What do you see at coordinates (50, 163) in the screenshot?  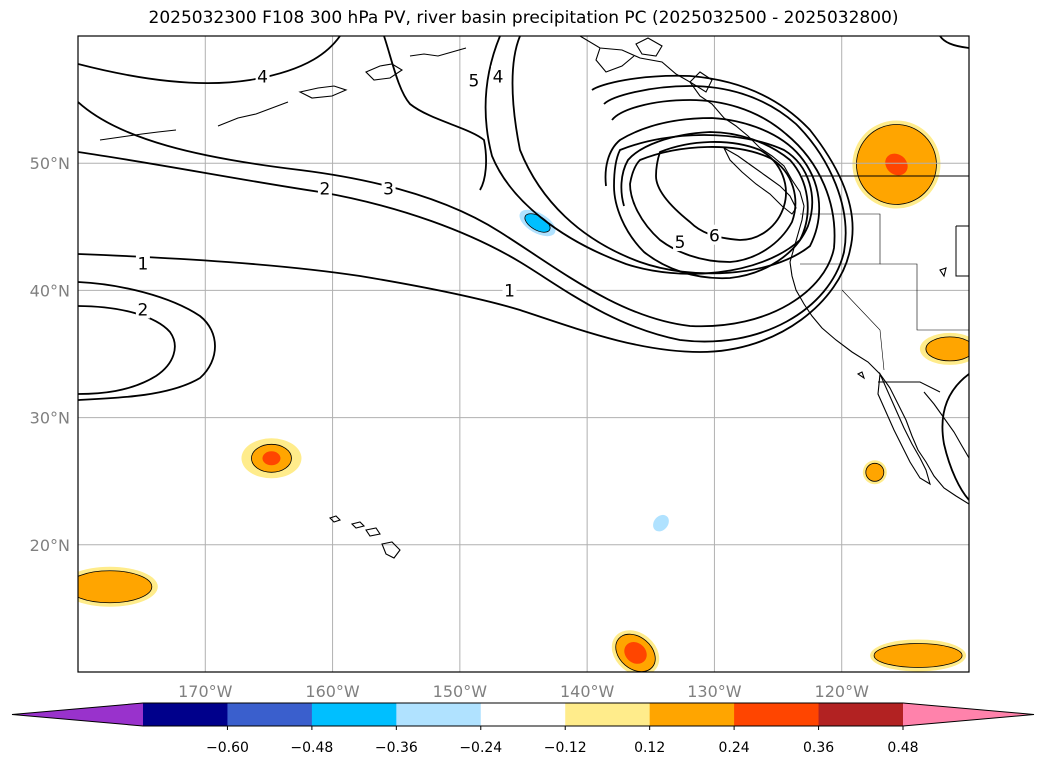 I see `y-tick-label: 50°N` at bounding box center [50, 163].